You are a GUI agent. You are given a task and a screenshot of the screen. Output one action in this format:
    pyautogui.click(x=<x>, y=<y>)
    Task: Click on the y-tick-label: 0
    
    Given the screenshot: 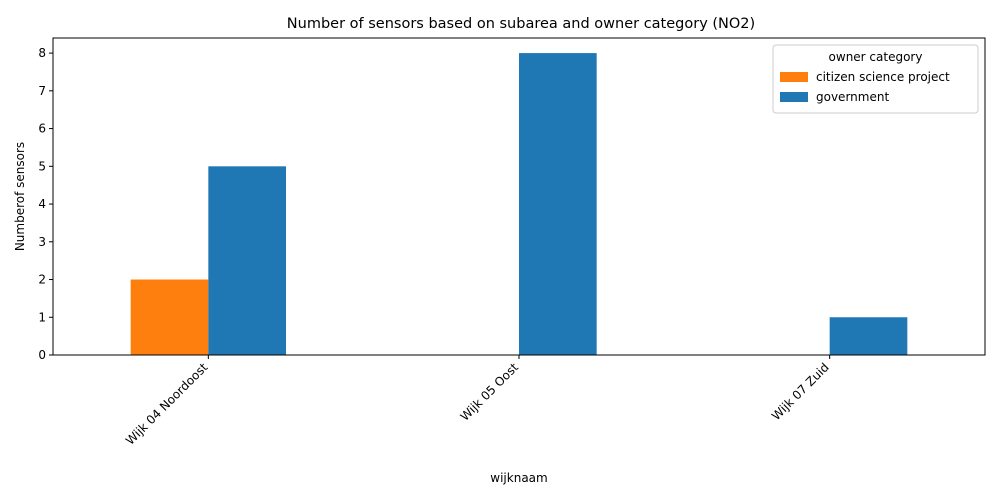 What is the action you would take?
    pyautogui.click(x=42, y=355)
    